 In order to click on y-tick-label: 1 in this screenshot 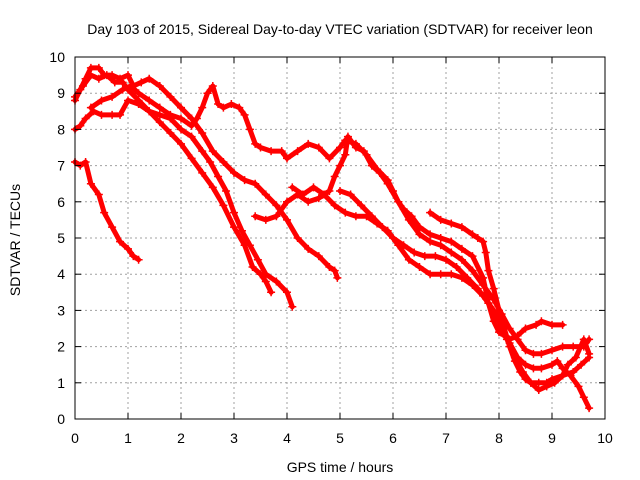, I will do `click(61, 383)`.